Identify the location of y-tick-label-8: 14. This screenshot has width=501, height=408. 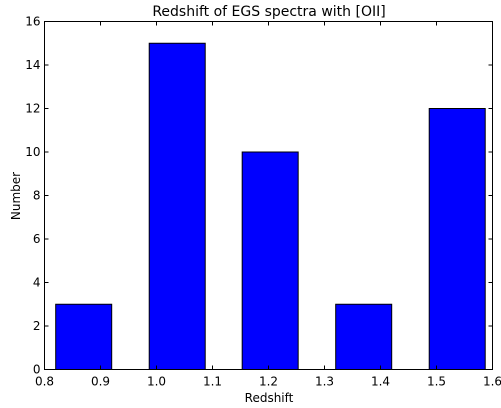
(32, 65).